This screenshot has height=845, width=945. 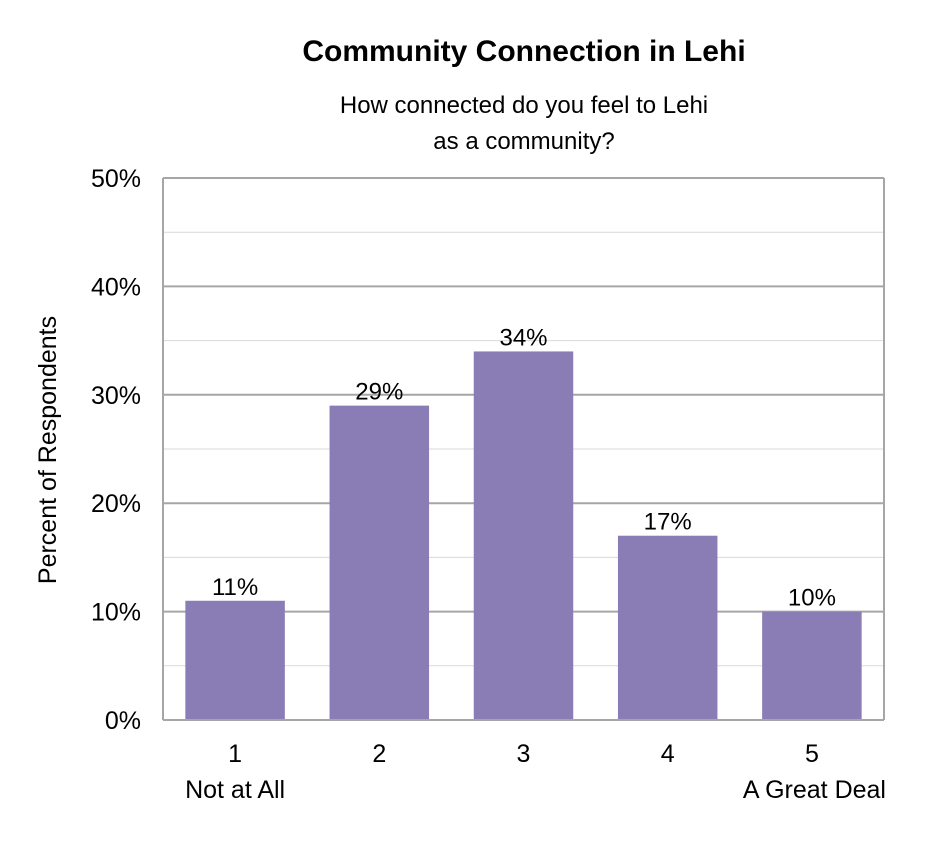 What do you see at coordinates (116, 613) in the screenshot?
I see `y-tick-label: 10%` at bounding box center [116, 613].